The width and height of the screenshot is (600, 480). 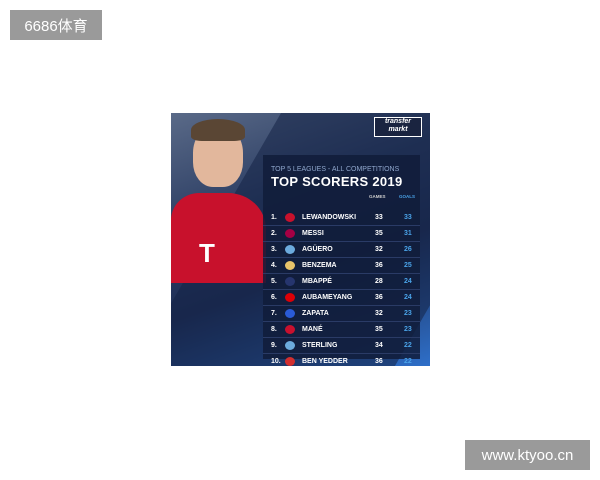 I want to click on table-row: 3. AGÜERO 32 26, so click(x=341, y=250).